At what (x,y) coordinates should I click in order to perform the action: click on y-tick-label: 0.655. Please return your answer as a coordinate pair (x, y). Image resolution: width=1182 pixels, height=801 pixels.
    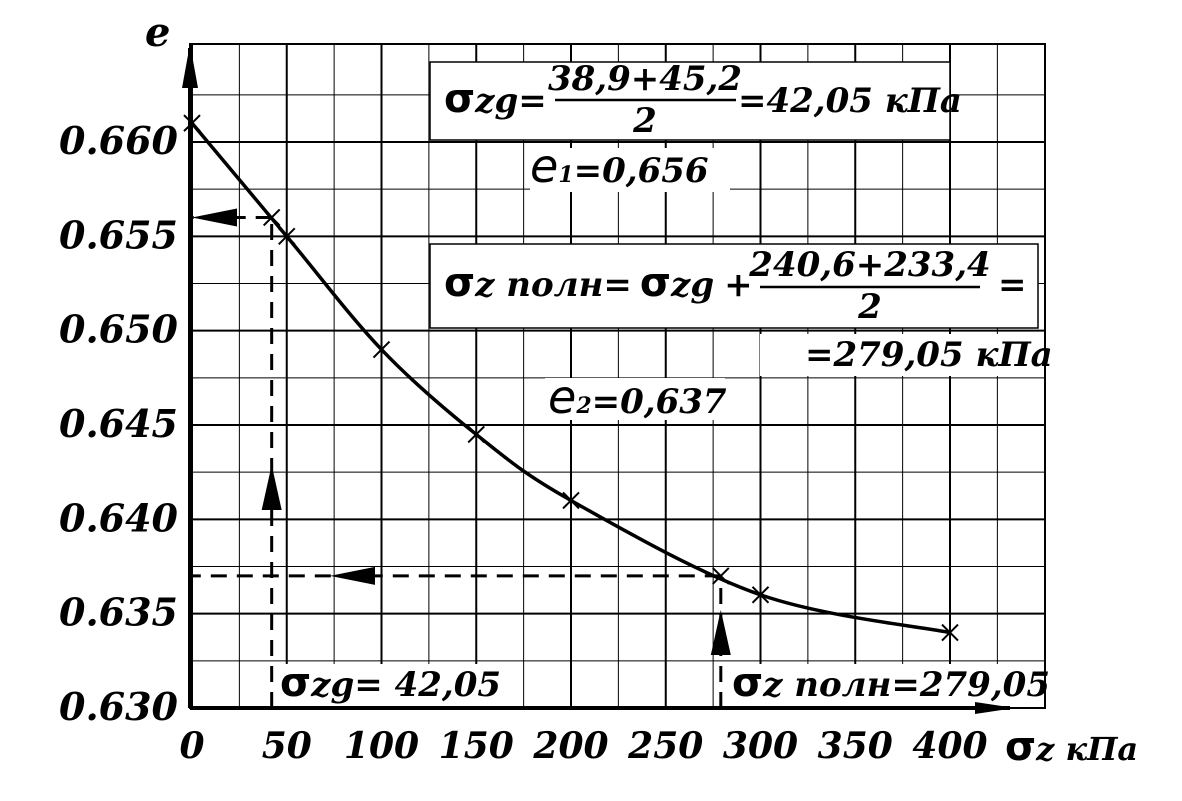
    Looking at the image, I should click on (118, 234).